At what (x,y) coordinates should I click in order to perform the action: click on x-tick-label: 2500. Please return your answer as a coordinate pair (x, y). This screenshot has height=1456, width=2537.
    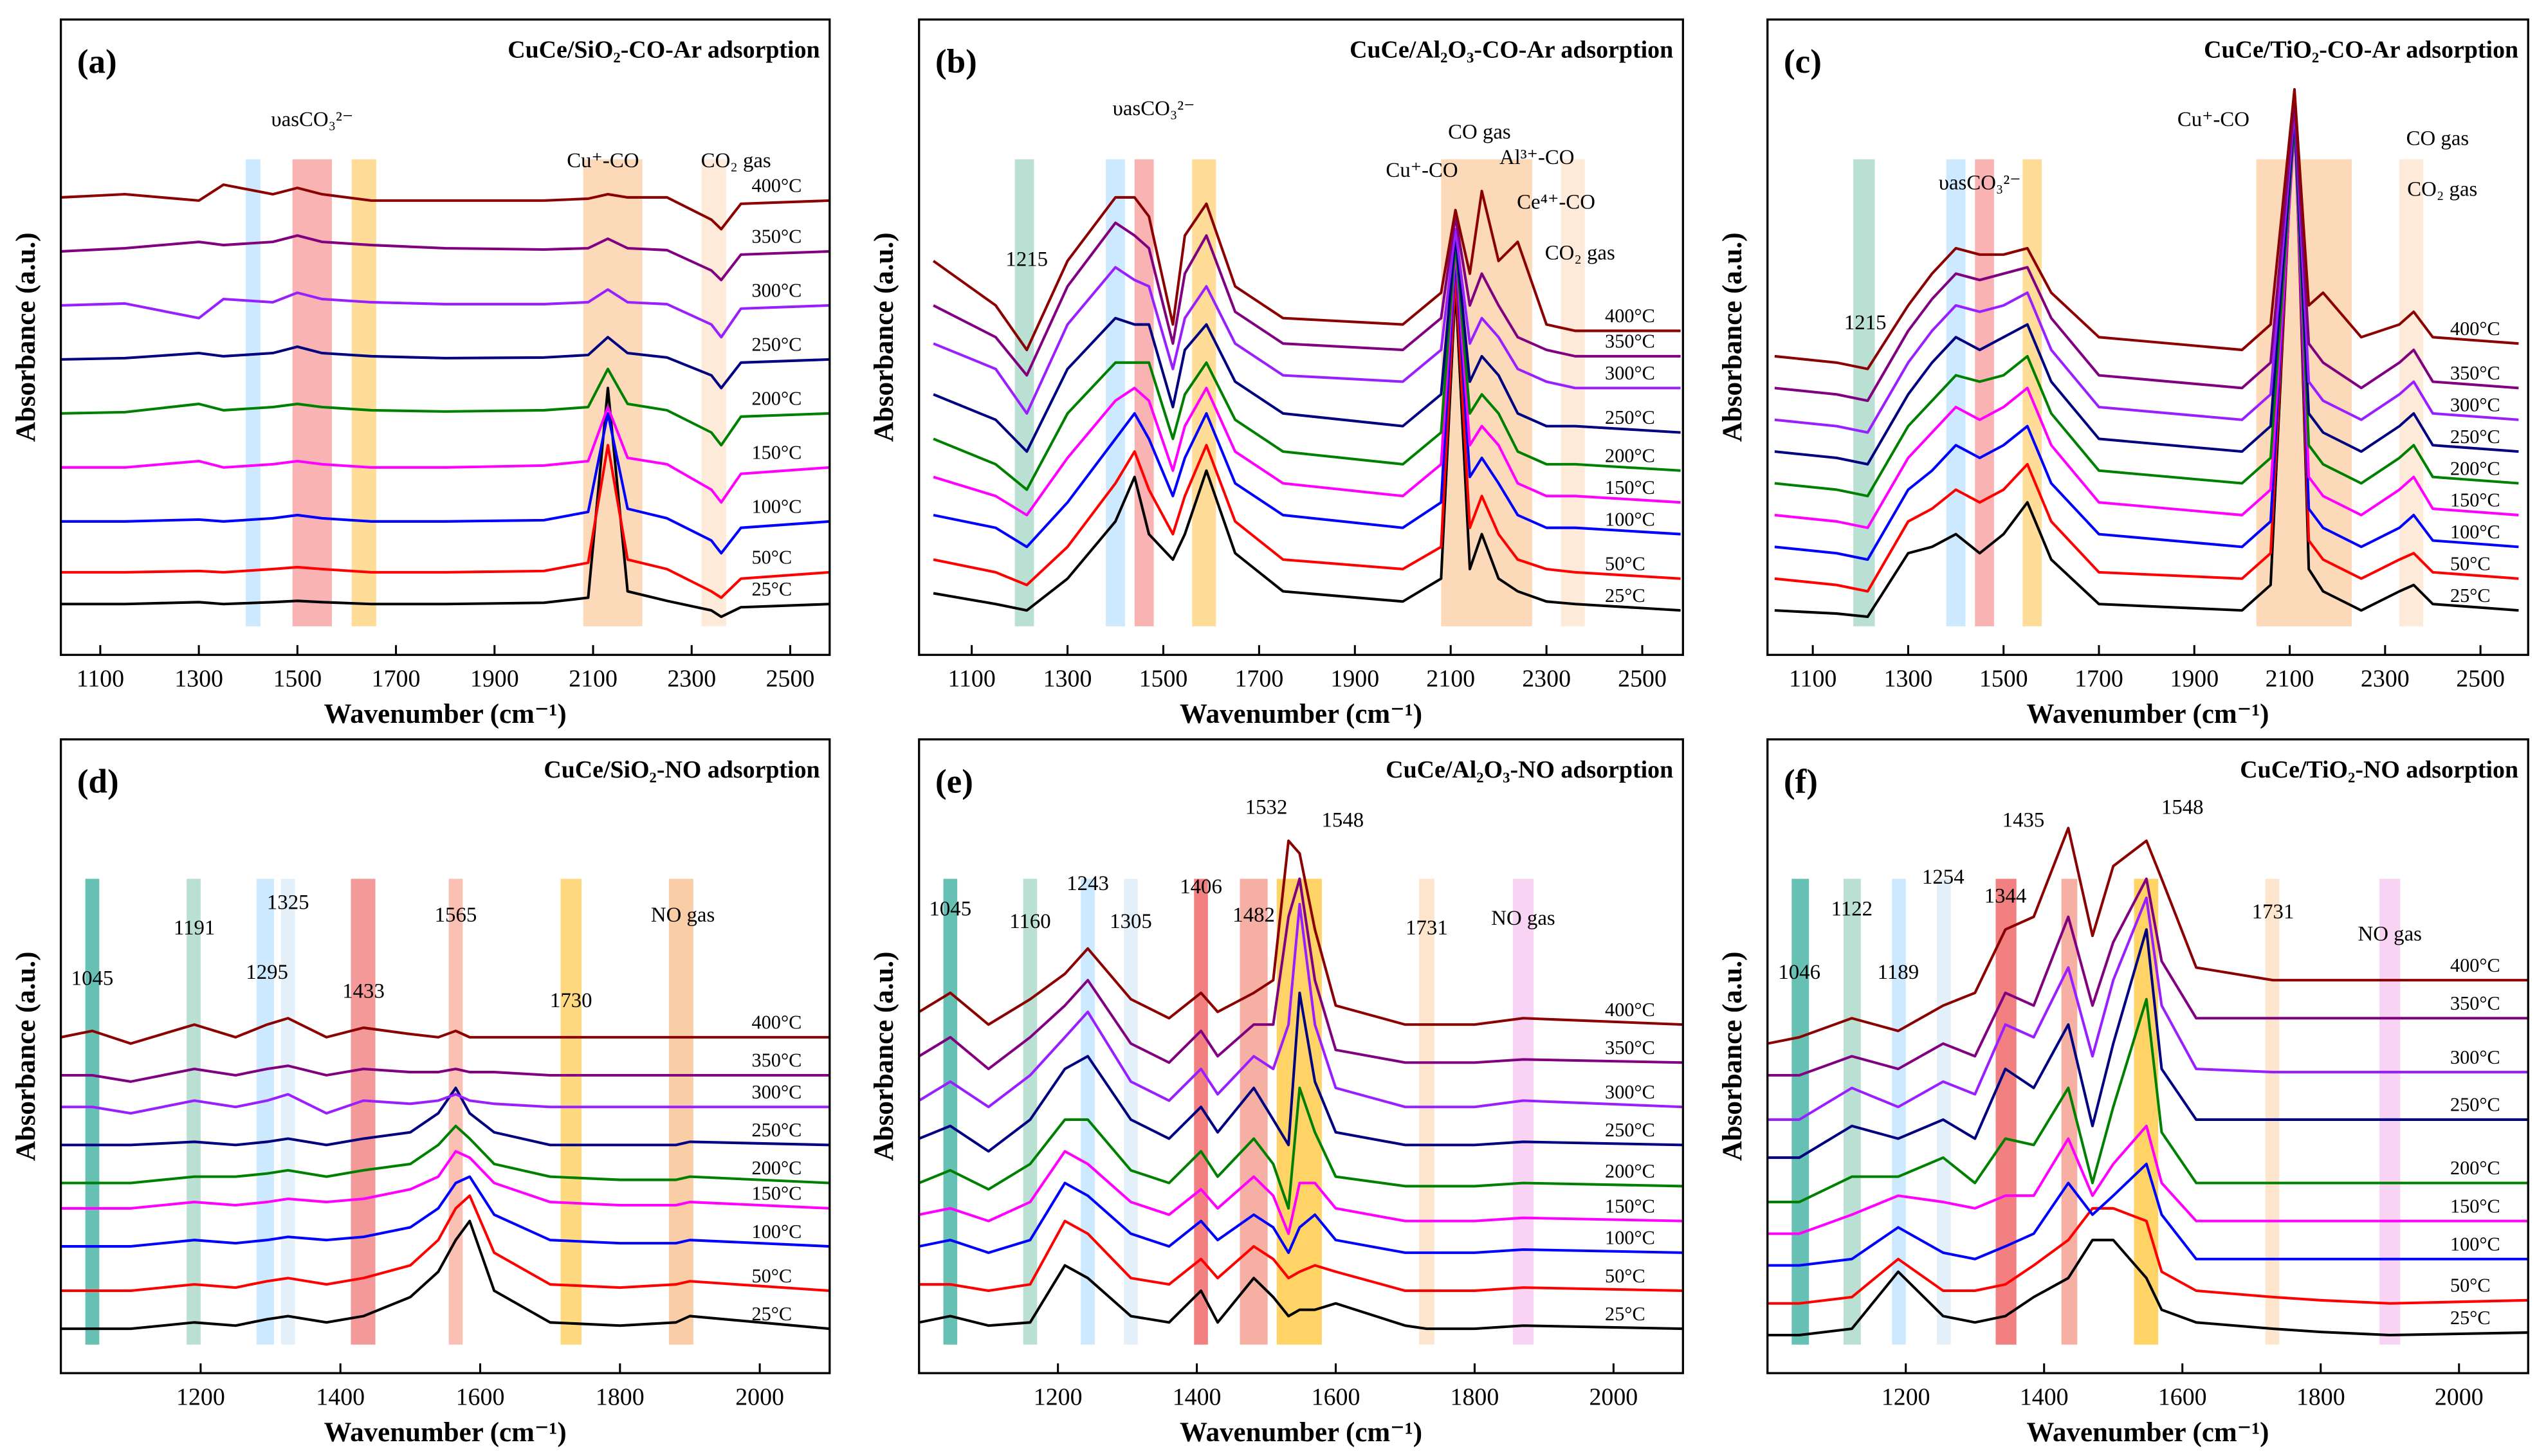
    Looking at the image, I should click on (1642, 678).